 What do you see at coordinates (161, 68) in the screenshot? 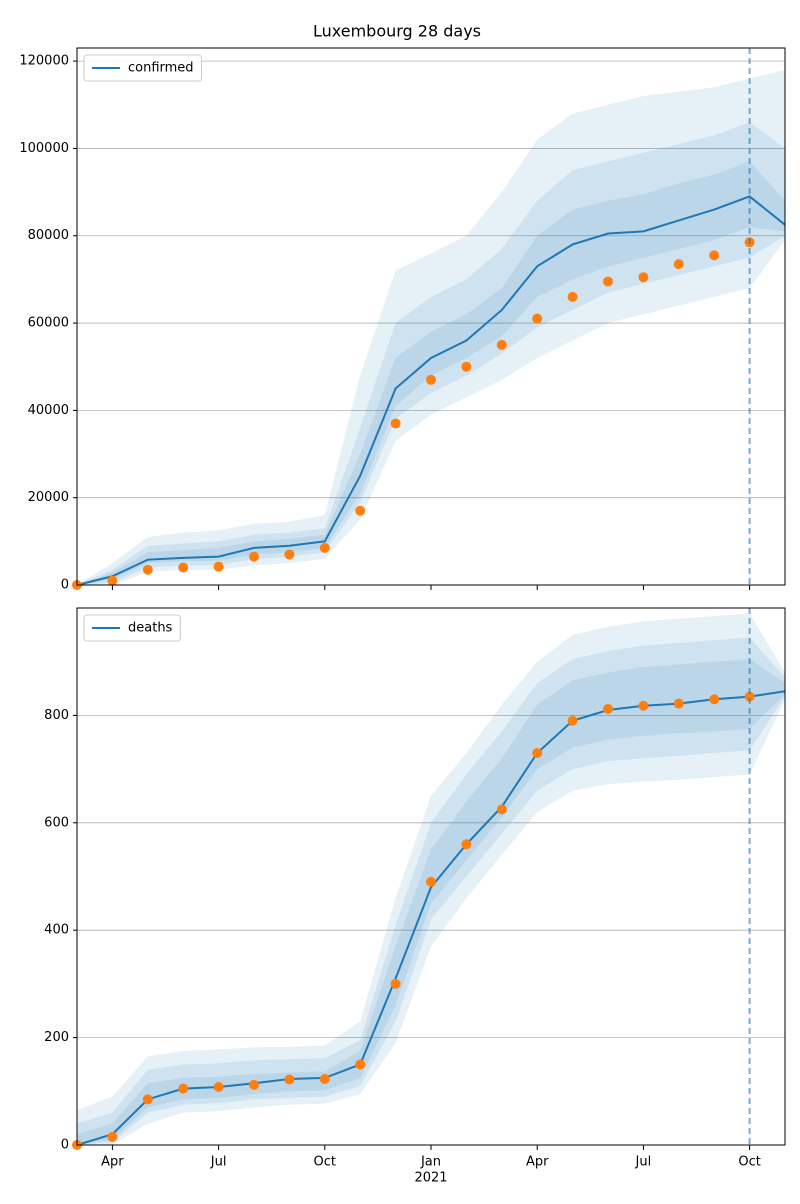
I see `legend-label: confirmed` at bounding box center [161, 68].